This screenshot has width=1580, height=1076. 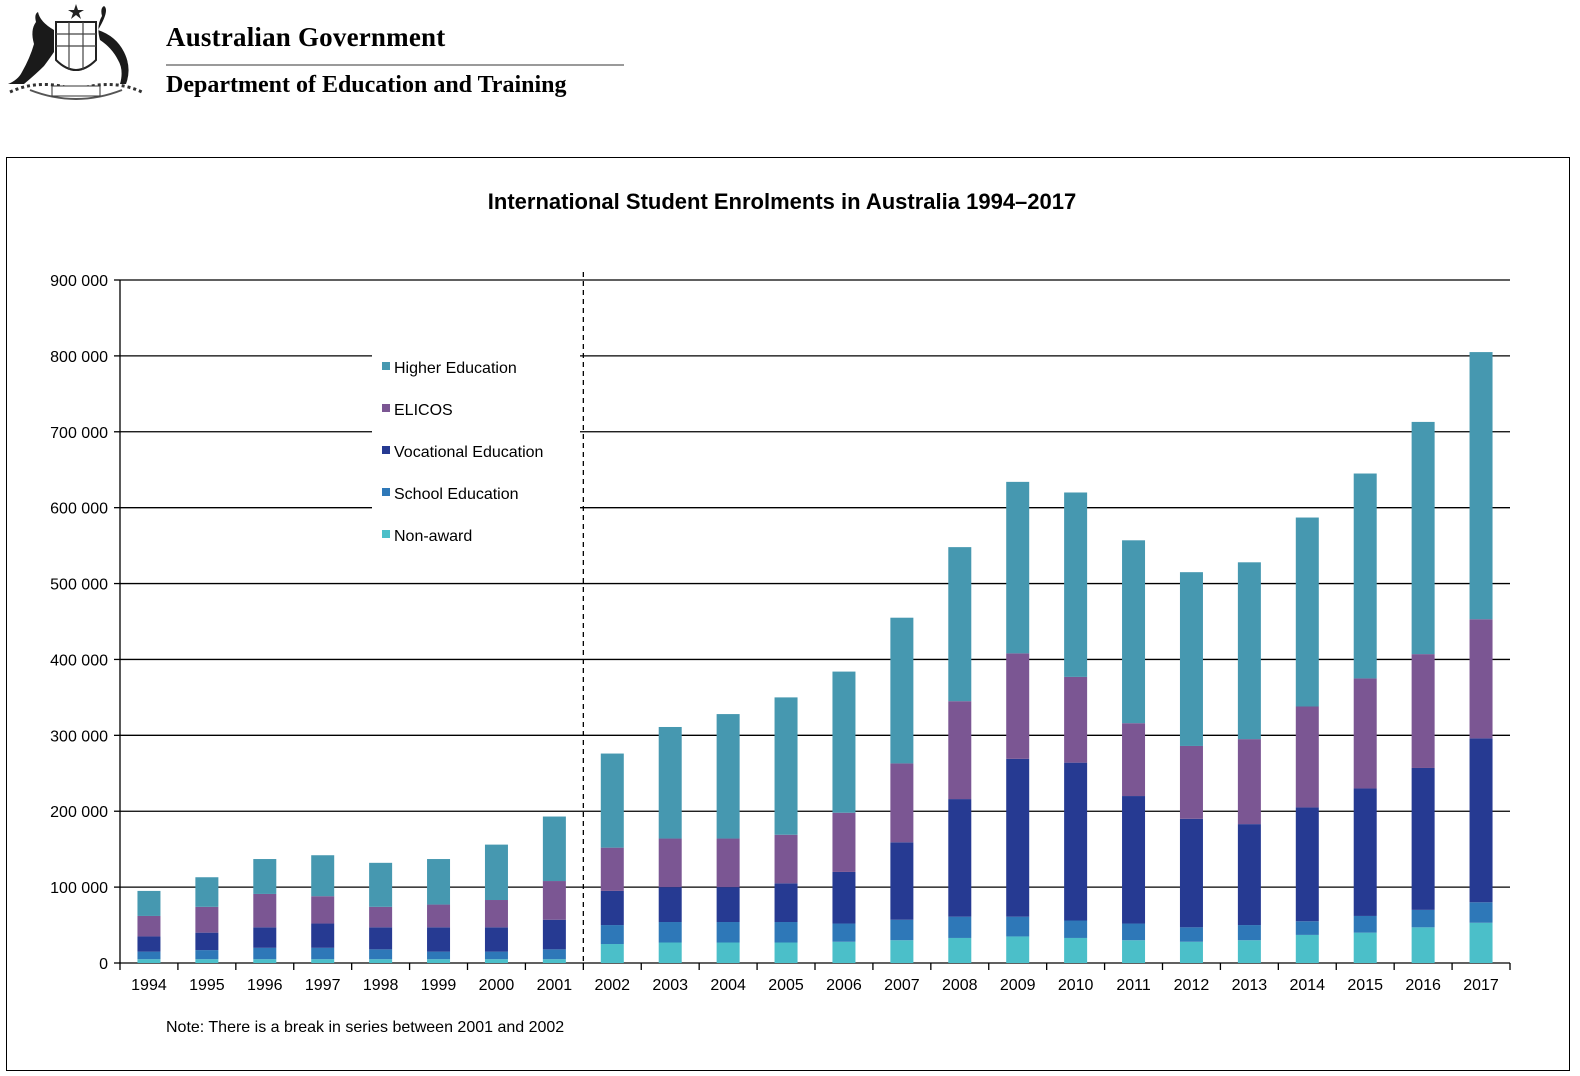 I want to click on bar-elicos-2003, so click(x=670, y=863).